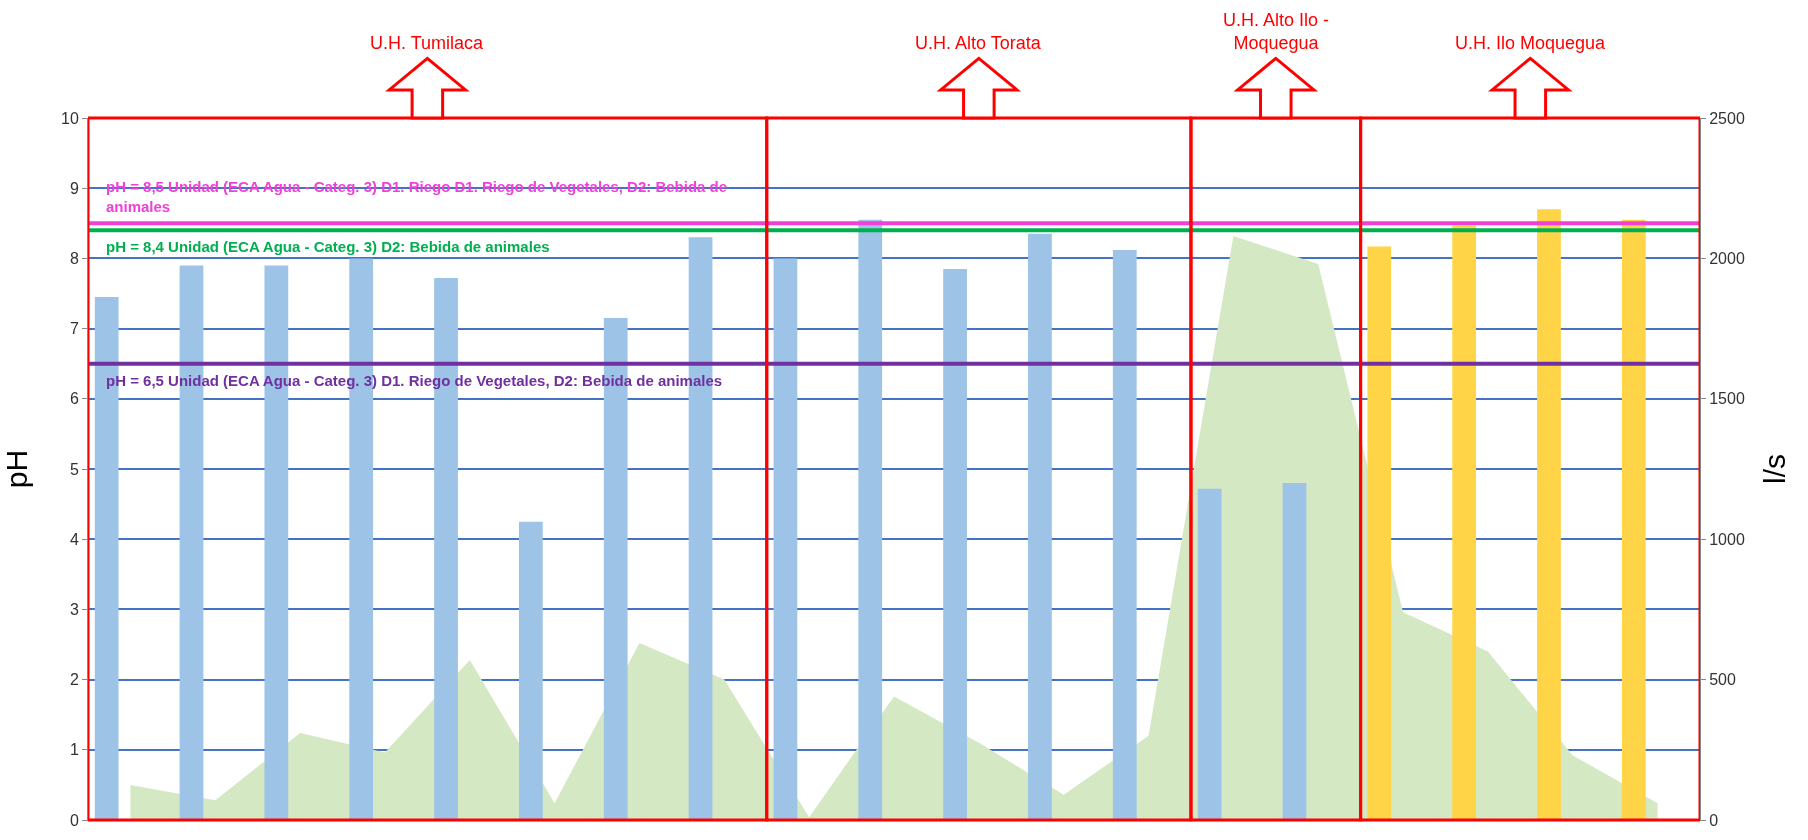 Image resolution: width=1808 pixels, height=840 pixels. Describe the element at coordinates (74, 539) in the screenshot. I see `y-tick-label: 4` at that location.